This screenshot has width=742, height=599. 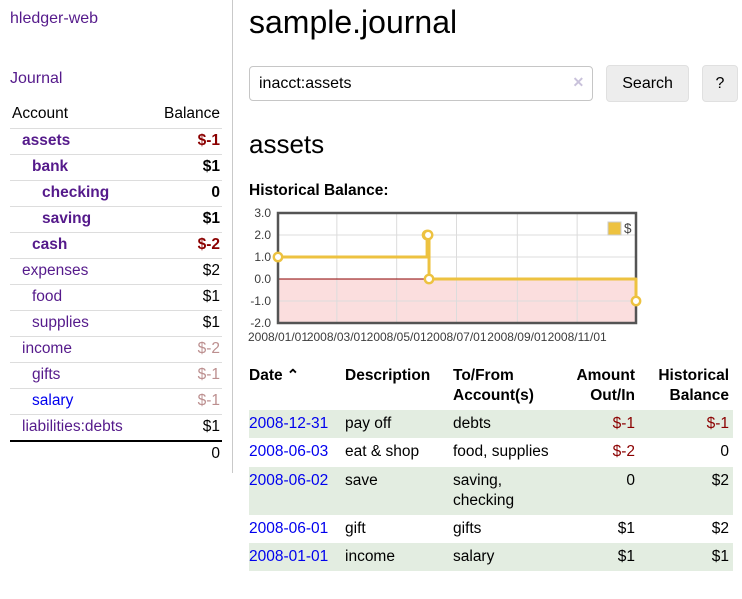 I want to click on legend-color-box, so click(x=614, y=228).